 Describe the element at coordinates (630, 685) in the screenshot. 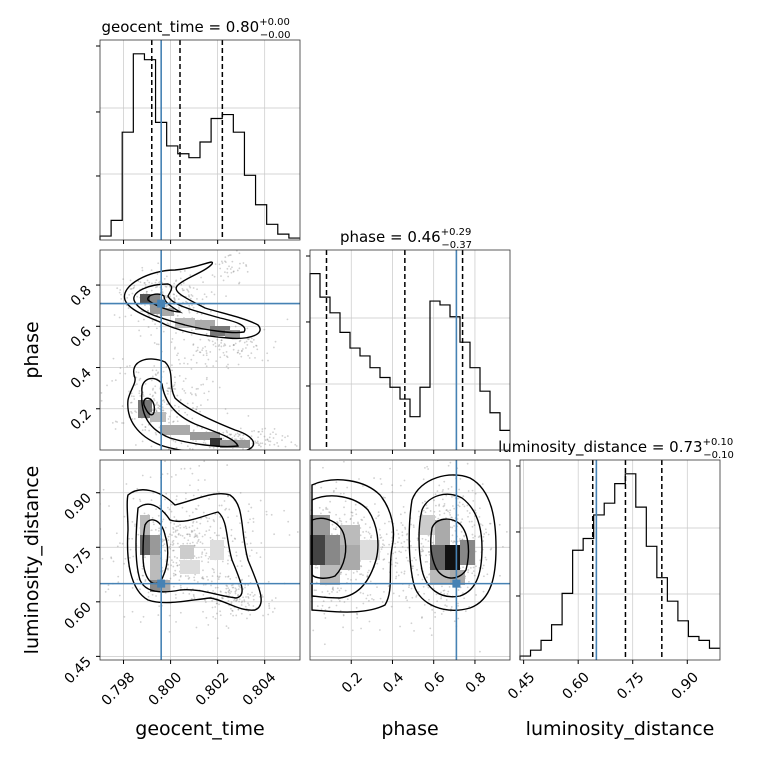

I see `x-tick-label: 0.75` at that location.